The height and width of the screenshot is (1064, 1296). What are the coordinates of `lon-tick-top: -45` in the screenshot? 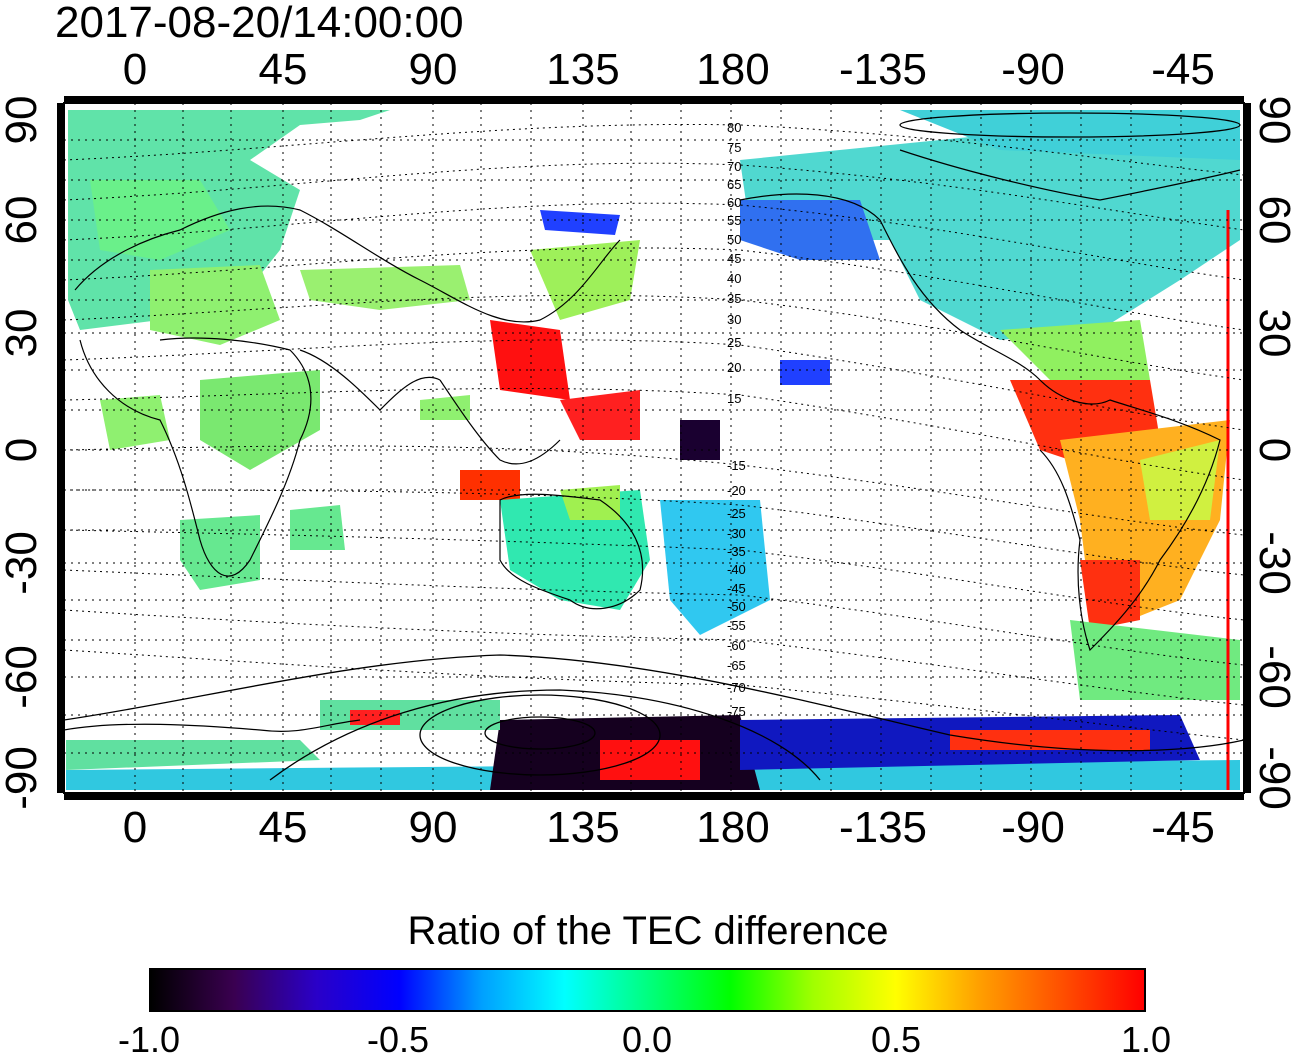 It's located at (1183, 69).